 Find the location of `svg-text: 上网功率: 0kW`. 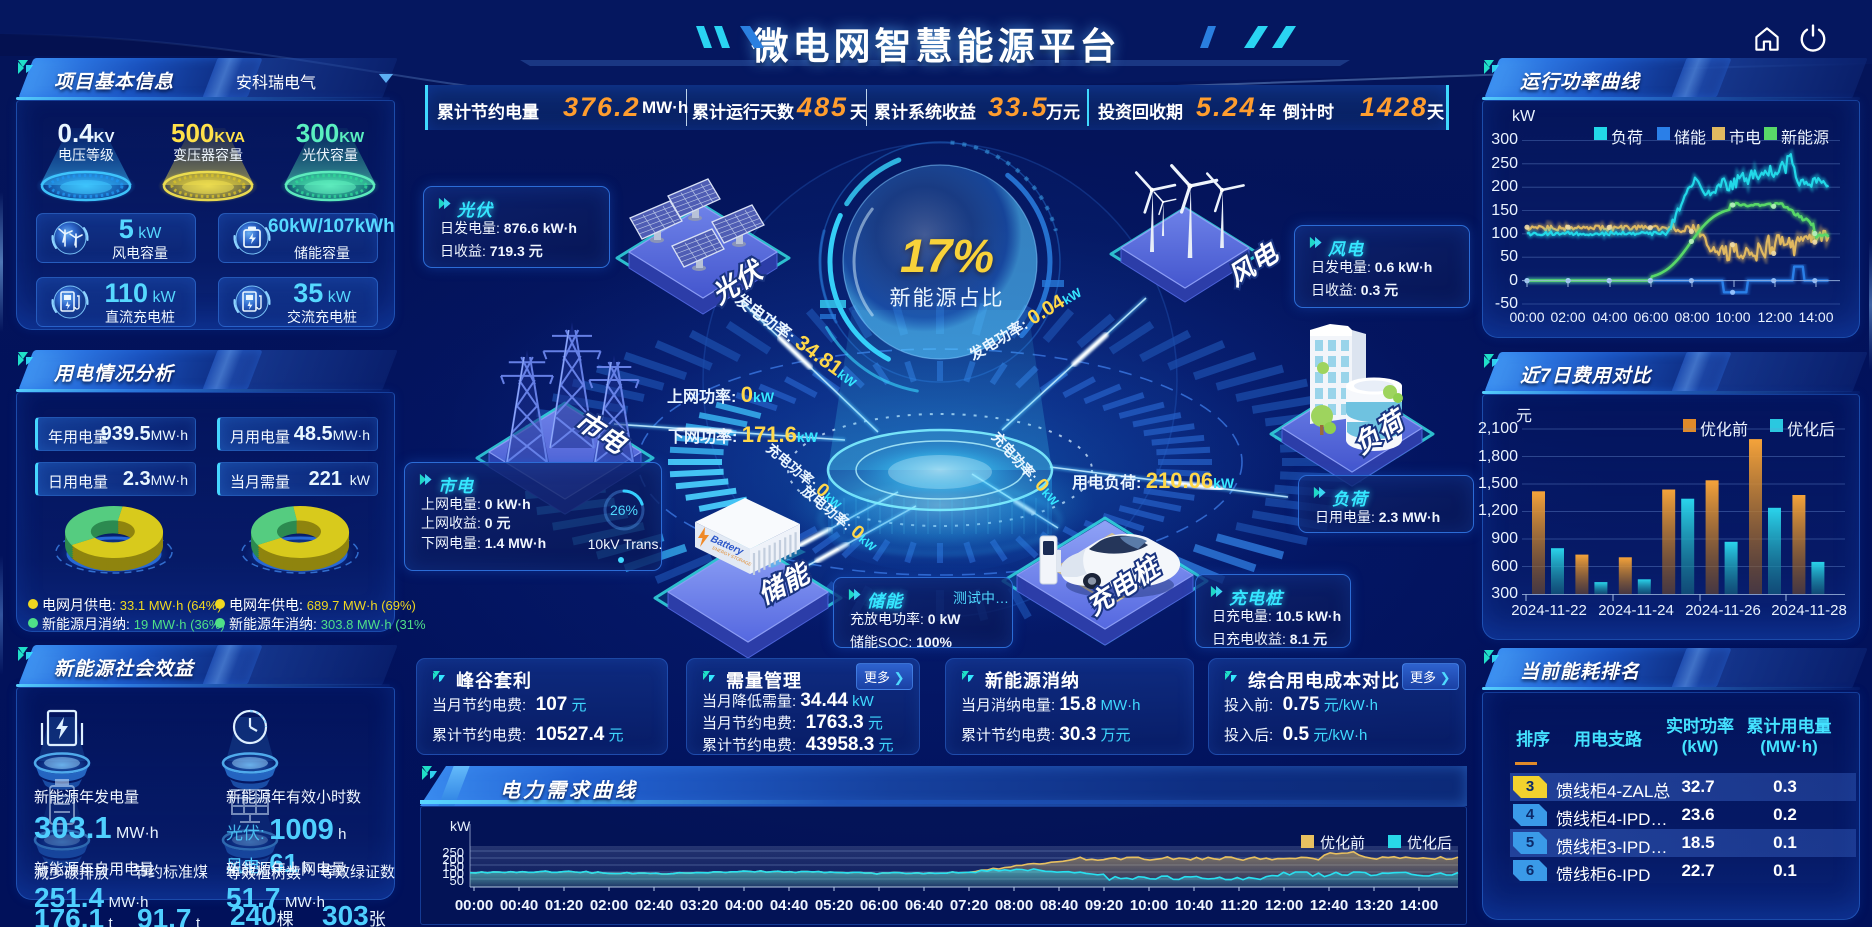

svg-text: 上网功率: 0kW is located at coordinates (721, 394).